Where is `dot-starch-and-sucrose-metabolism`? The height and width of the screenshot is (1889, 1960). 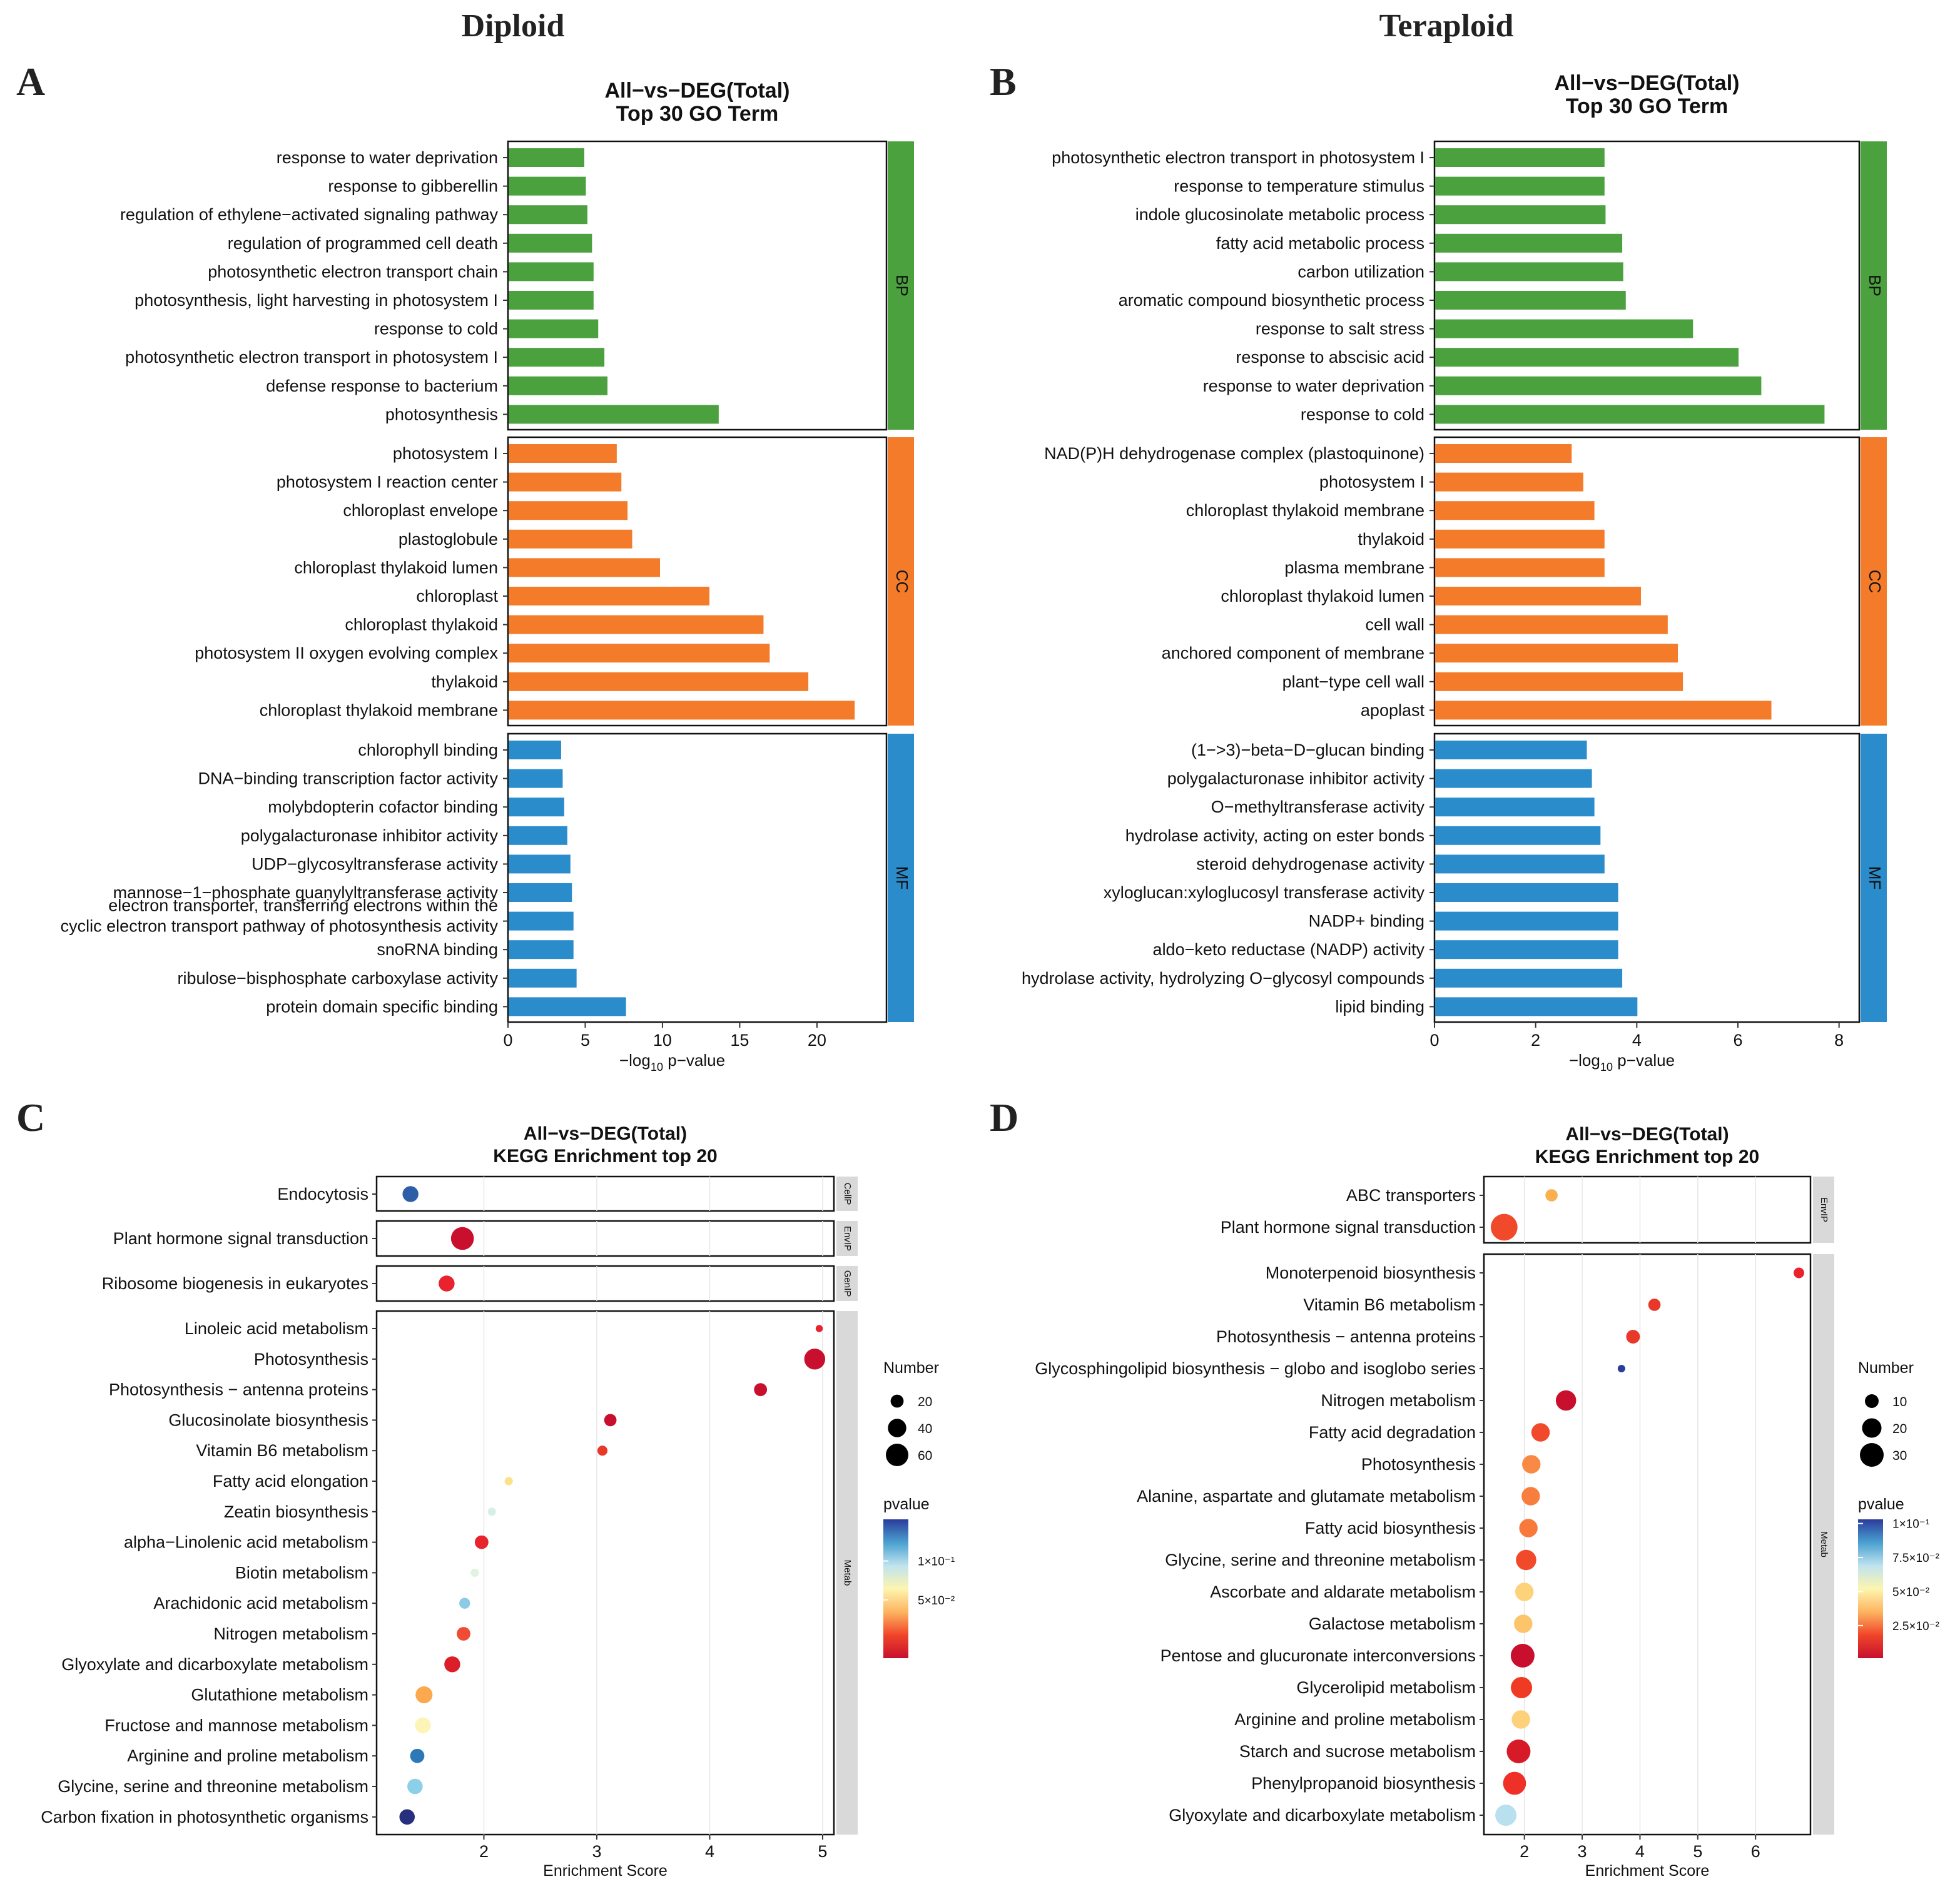 dot-starch-and-sucrose-metabolism is located at coordinates (1518, 1751).